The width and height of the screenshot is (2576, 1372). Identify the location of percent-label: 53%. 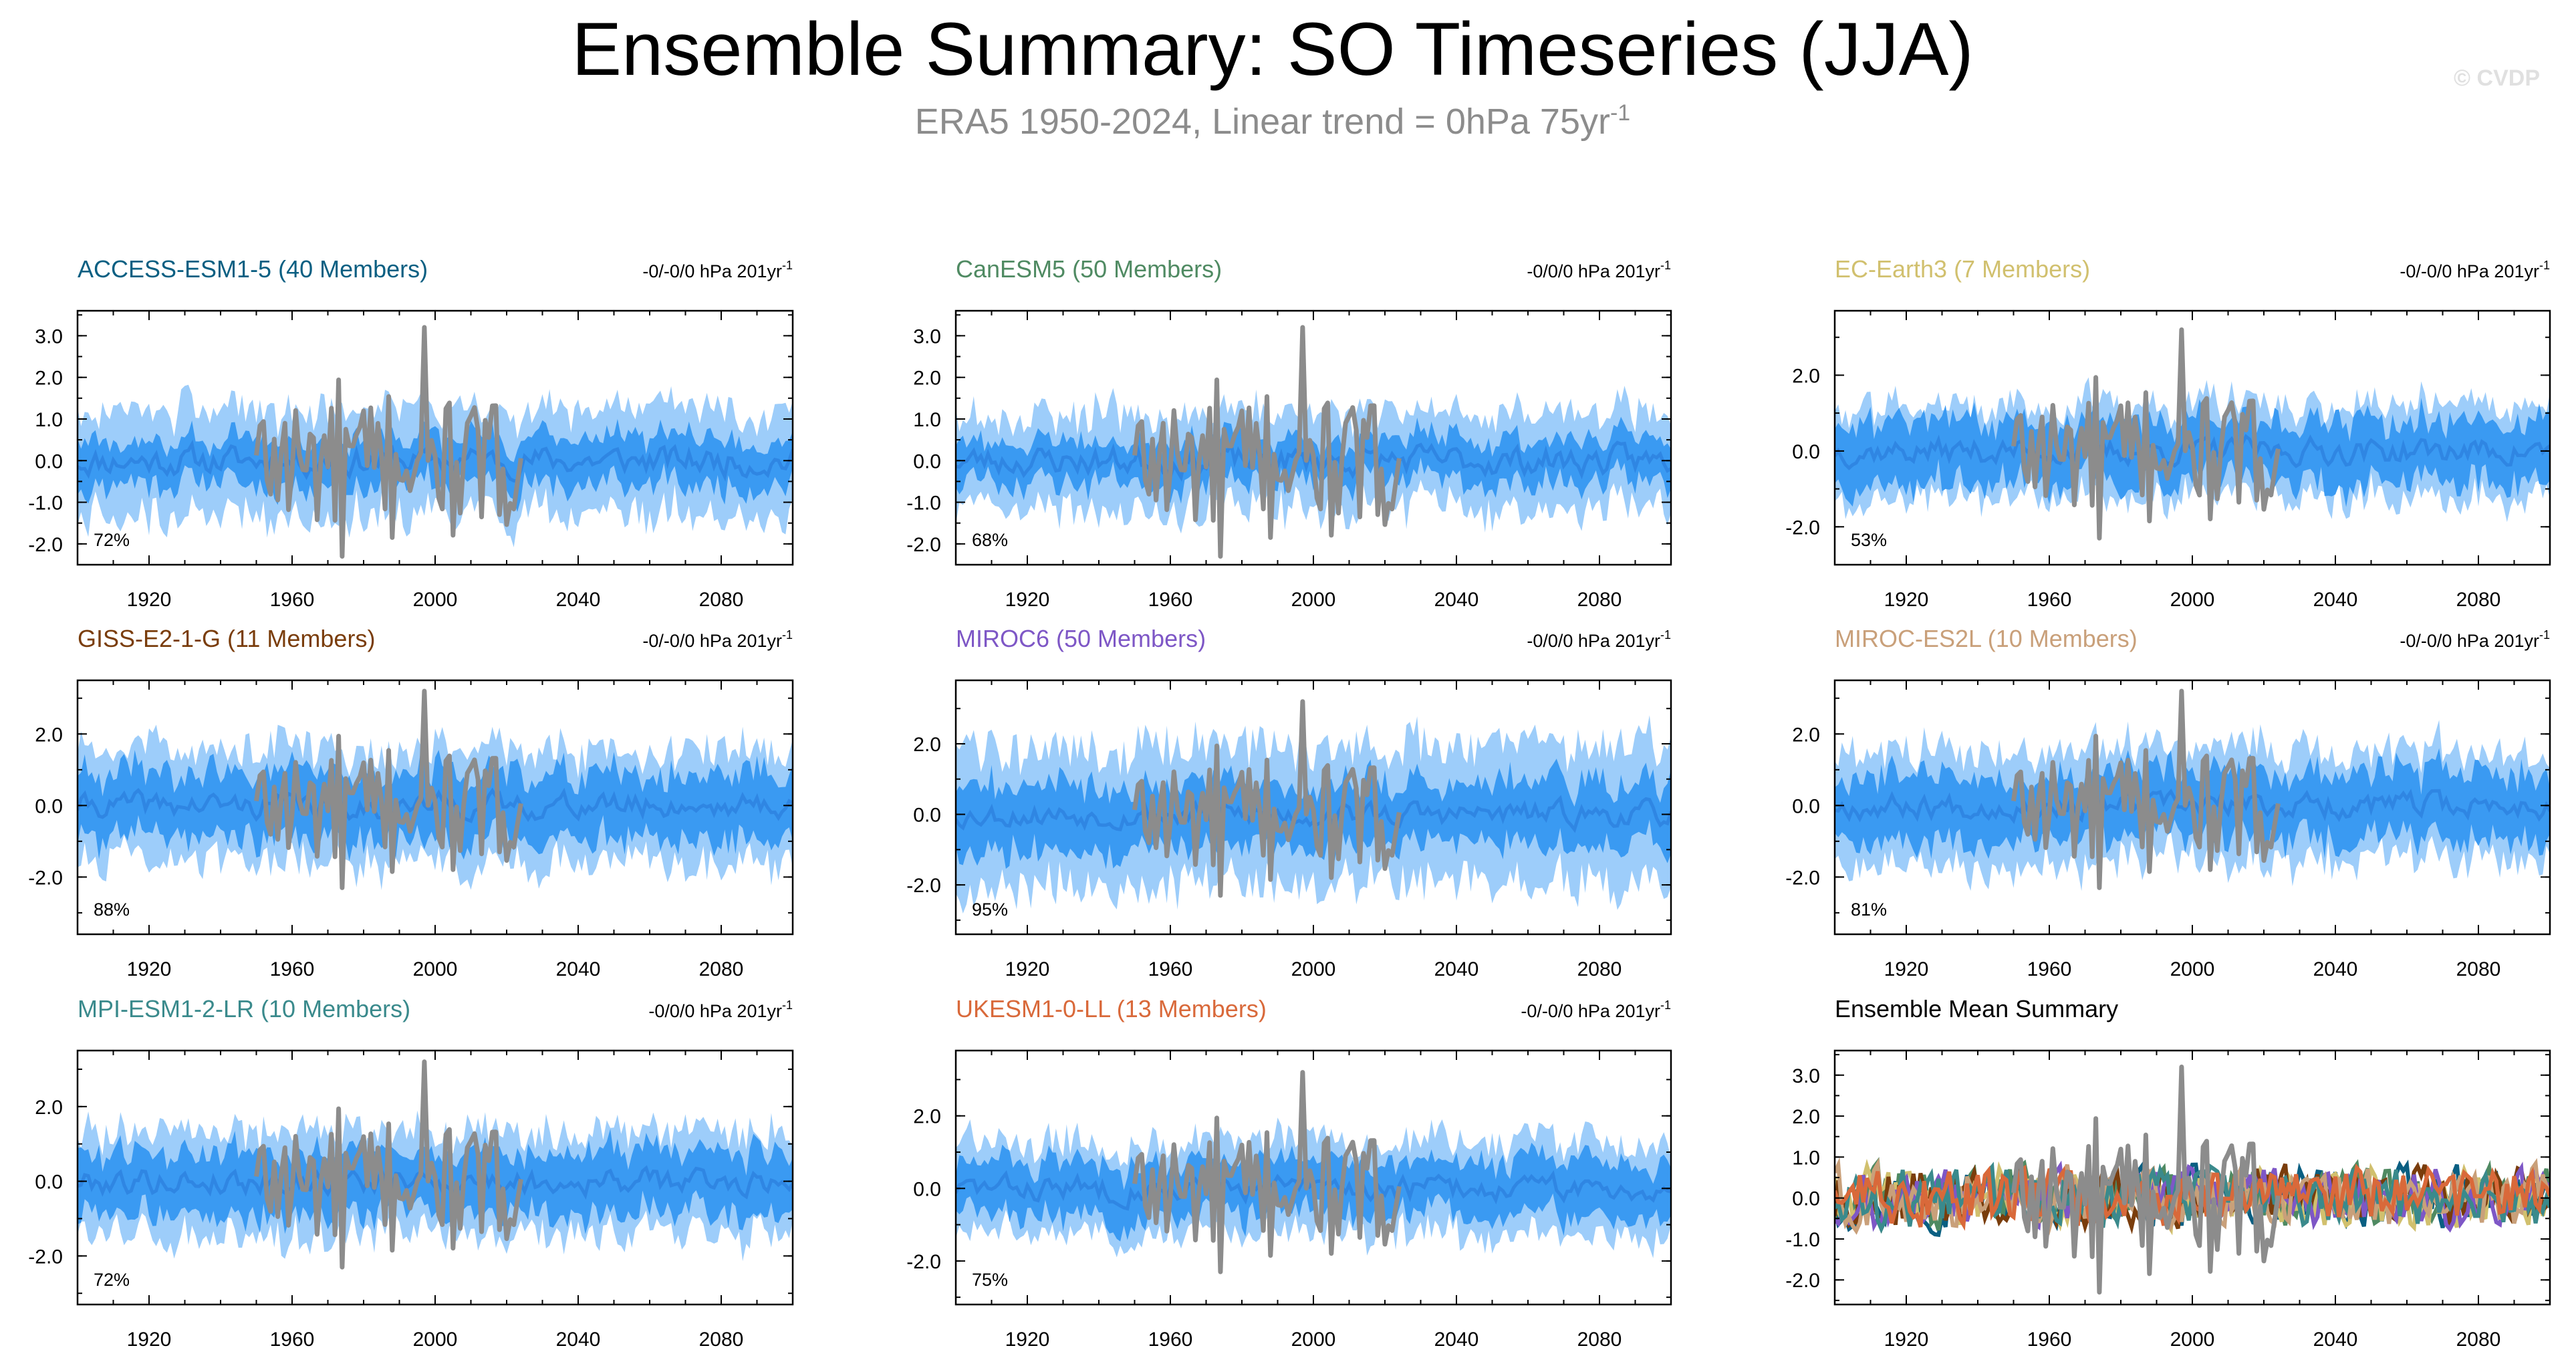
(1869, 540).